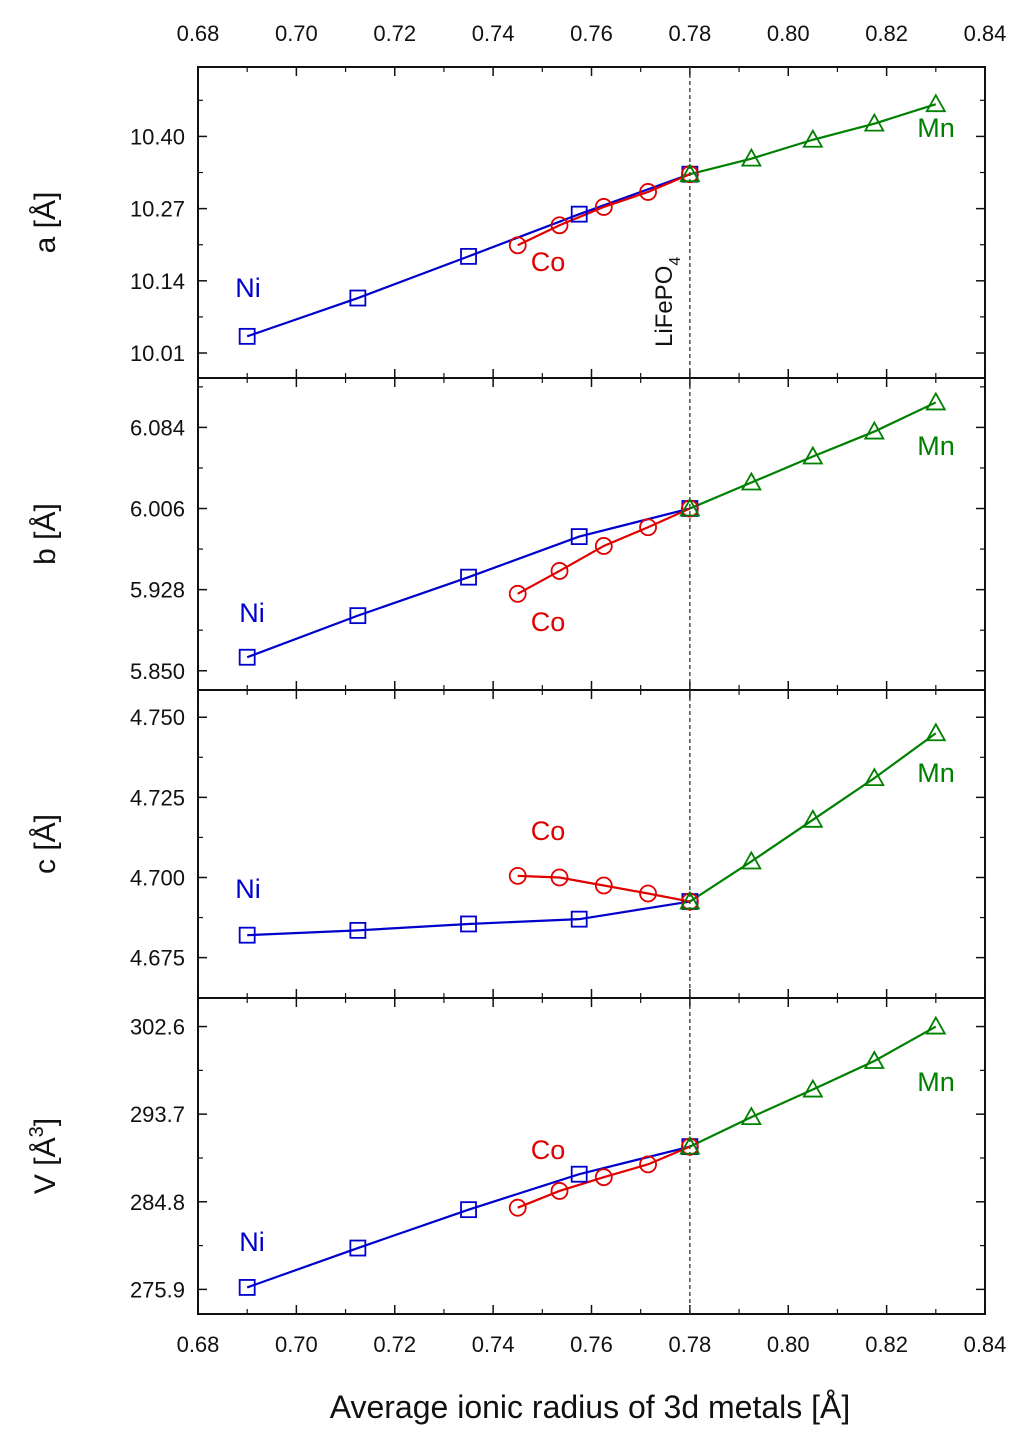  What do you see at coordinates (590, 1407) in the screenshot?
I see `x-axis-title: Average ionic radius of 3d metals [Å]` at bounding box center [590, 1407].